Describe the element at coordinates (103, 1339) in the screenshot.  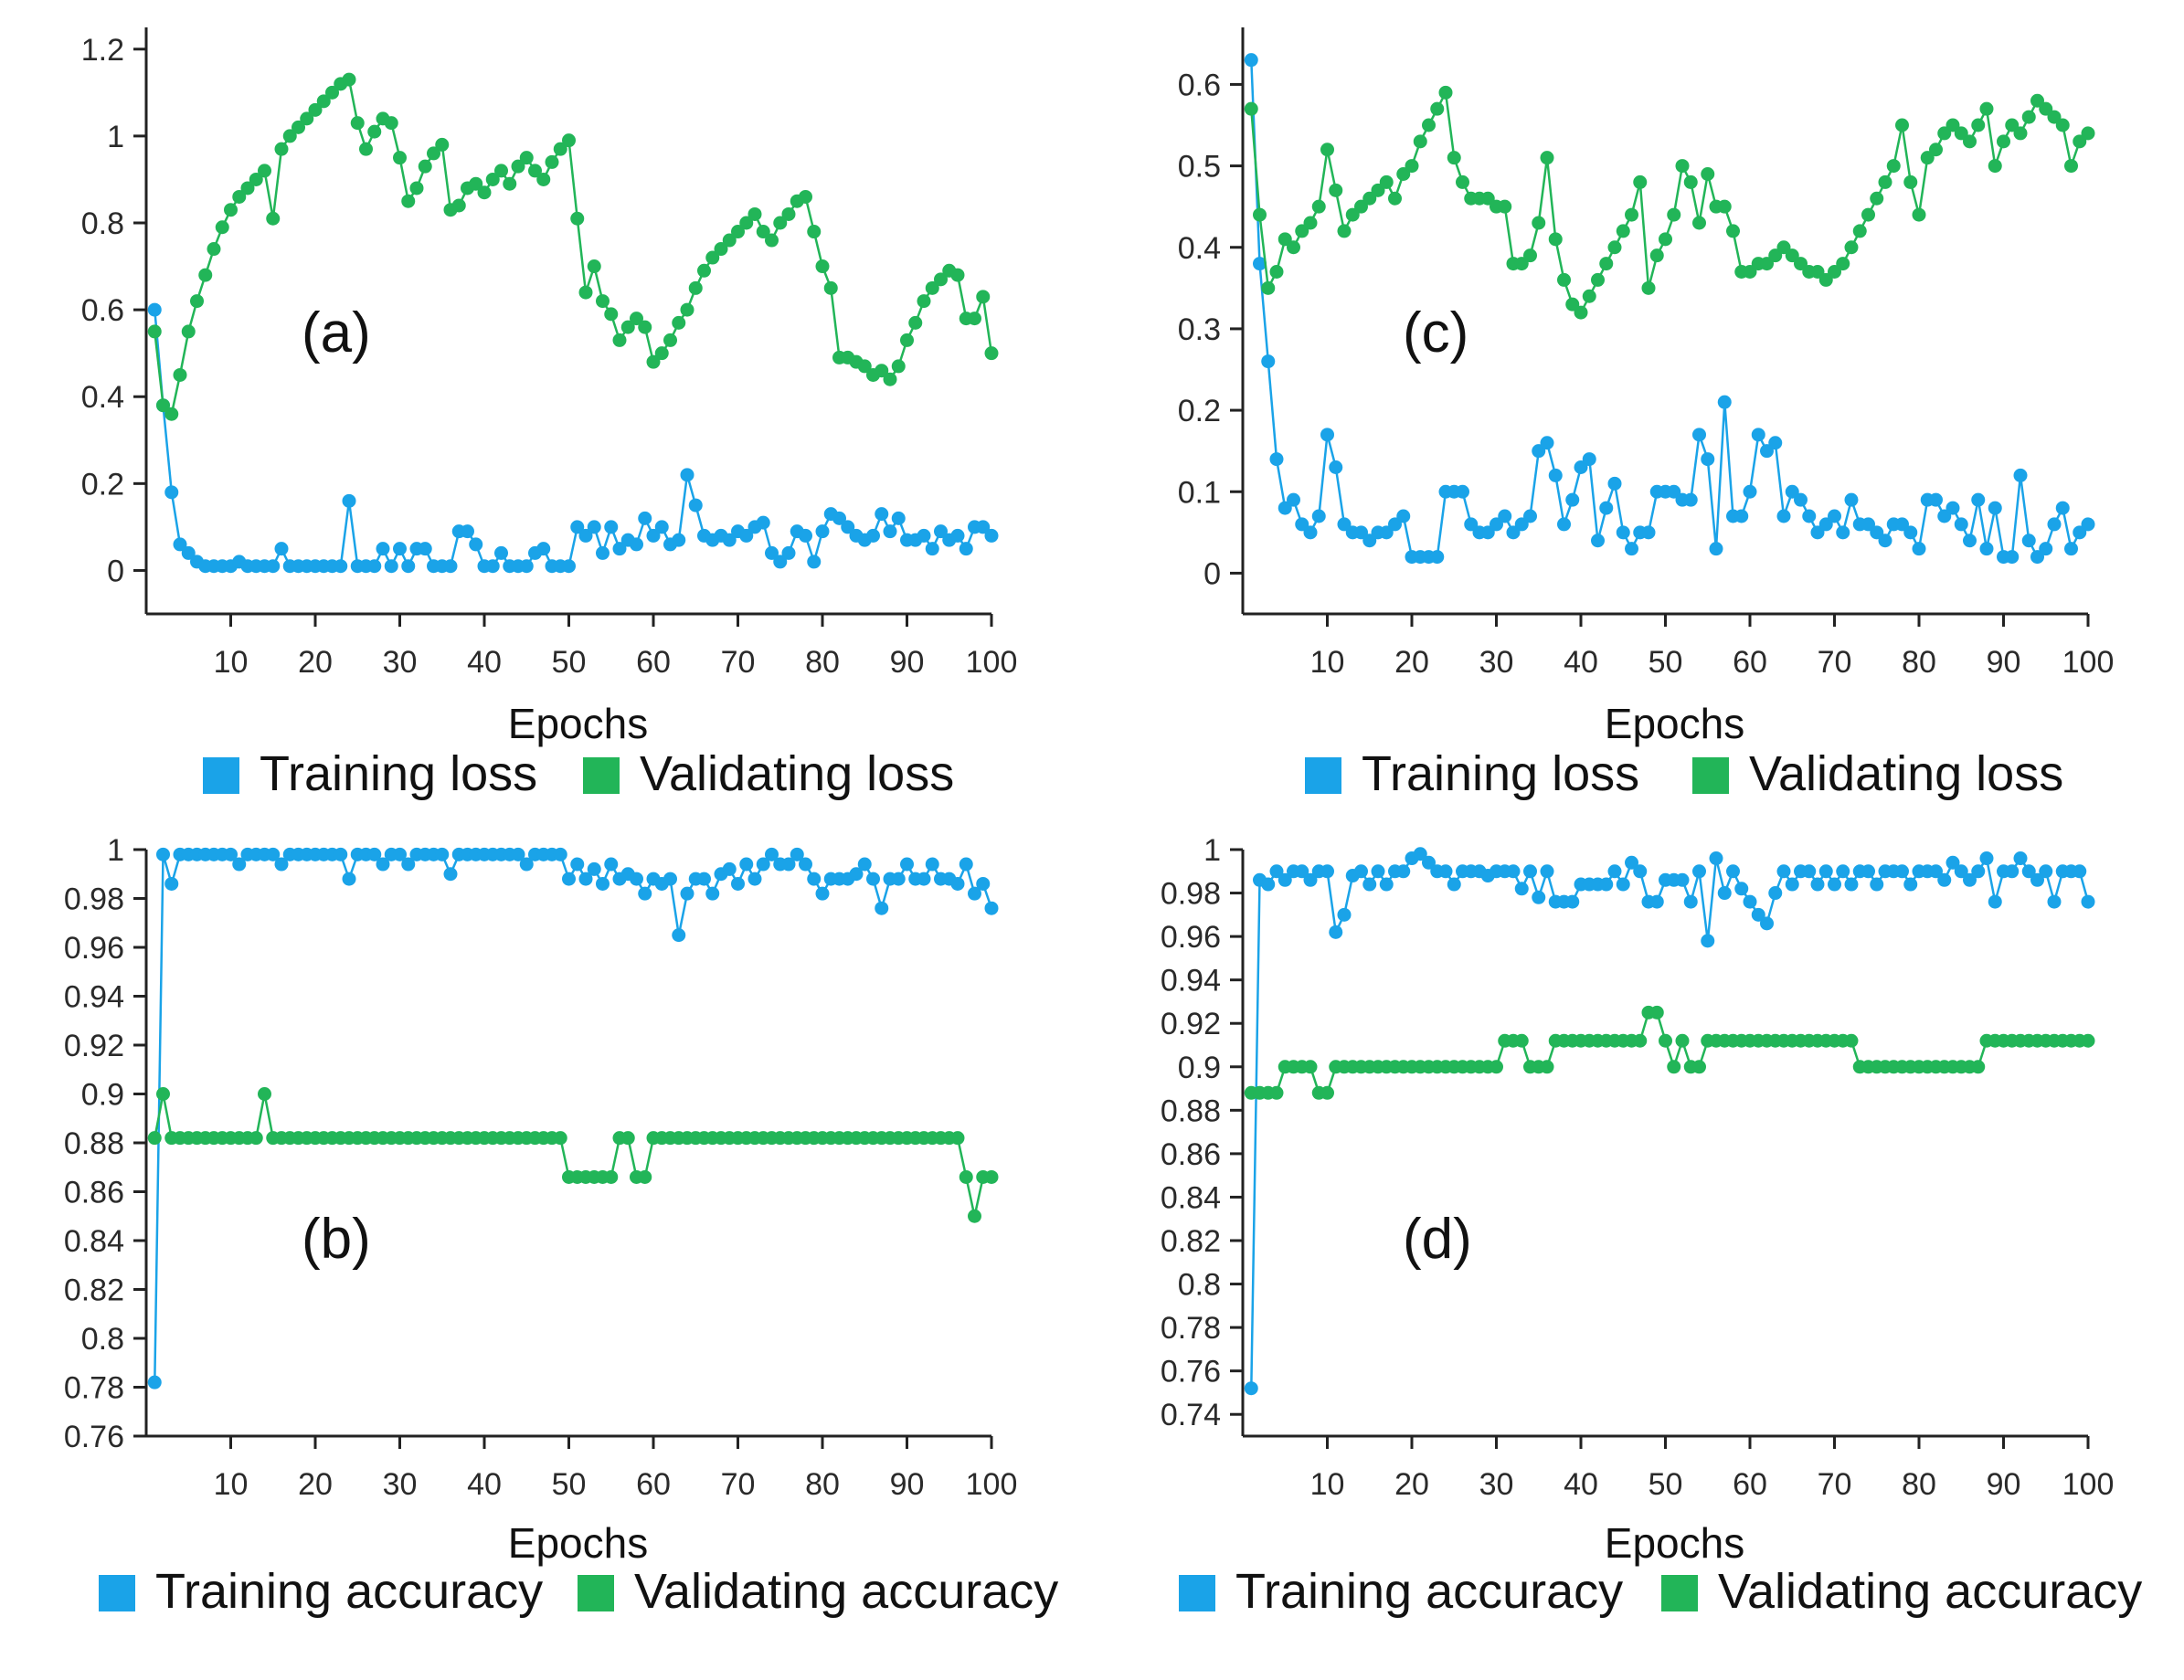
I see `y-tick-label: 0.8` at that location.